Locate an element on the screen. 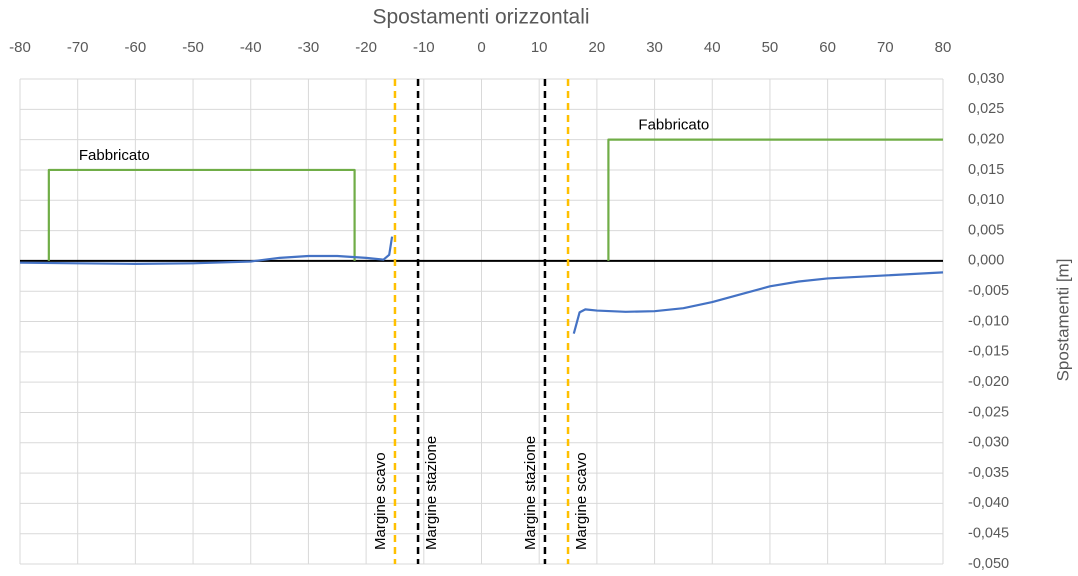 Image resolution: width=1078 pixels, height=576 pixels. y-tick-label: -0,045 is located at coordinates (988, 534).